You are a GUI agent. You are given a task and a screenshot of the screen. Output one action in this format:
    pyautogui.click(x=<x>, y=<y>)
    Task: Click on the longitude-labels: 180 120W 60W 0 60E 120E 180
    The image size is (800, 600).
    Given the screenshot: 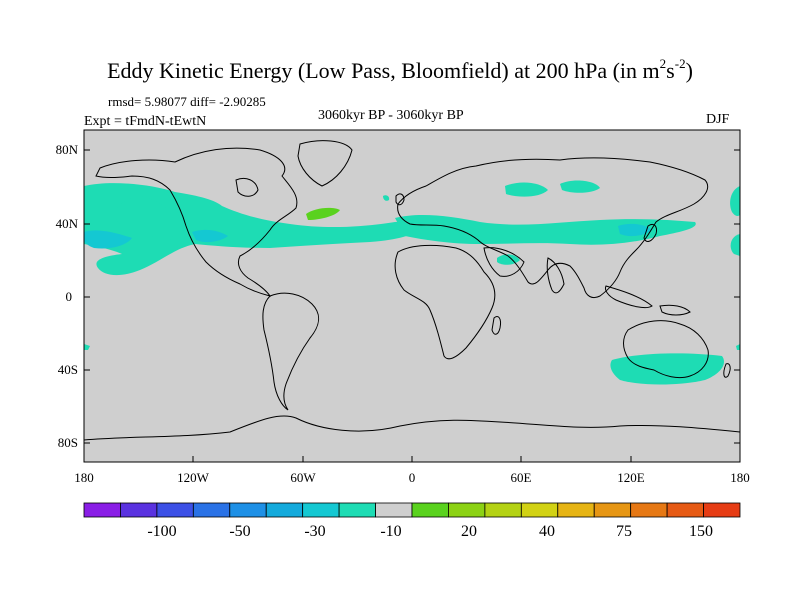 What is the action you would take?
    pyautogui.click(x=412, y=477)
    